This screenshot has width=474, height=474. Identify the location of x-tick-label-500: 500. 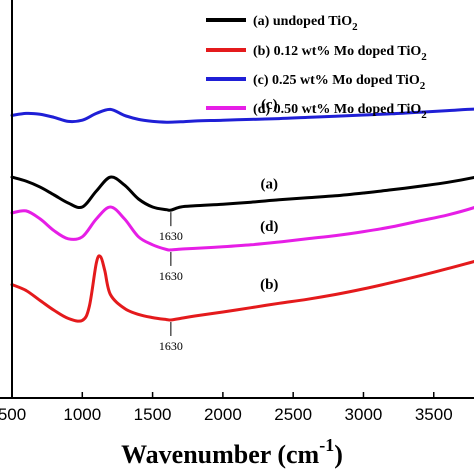
(13, 414).